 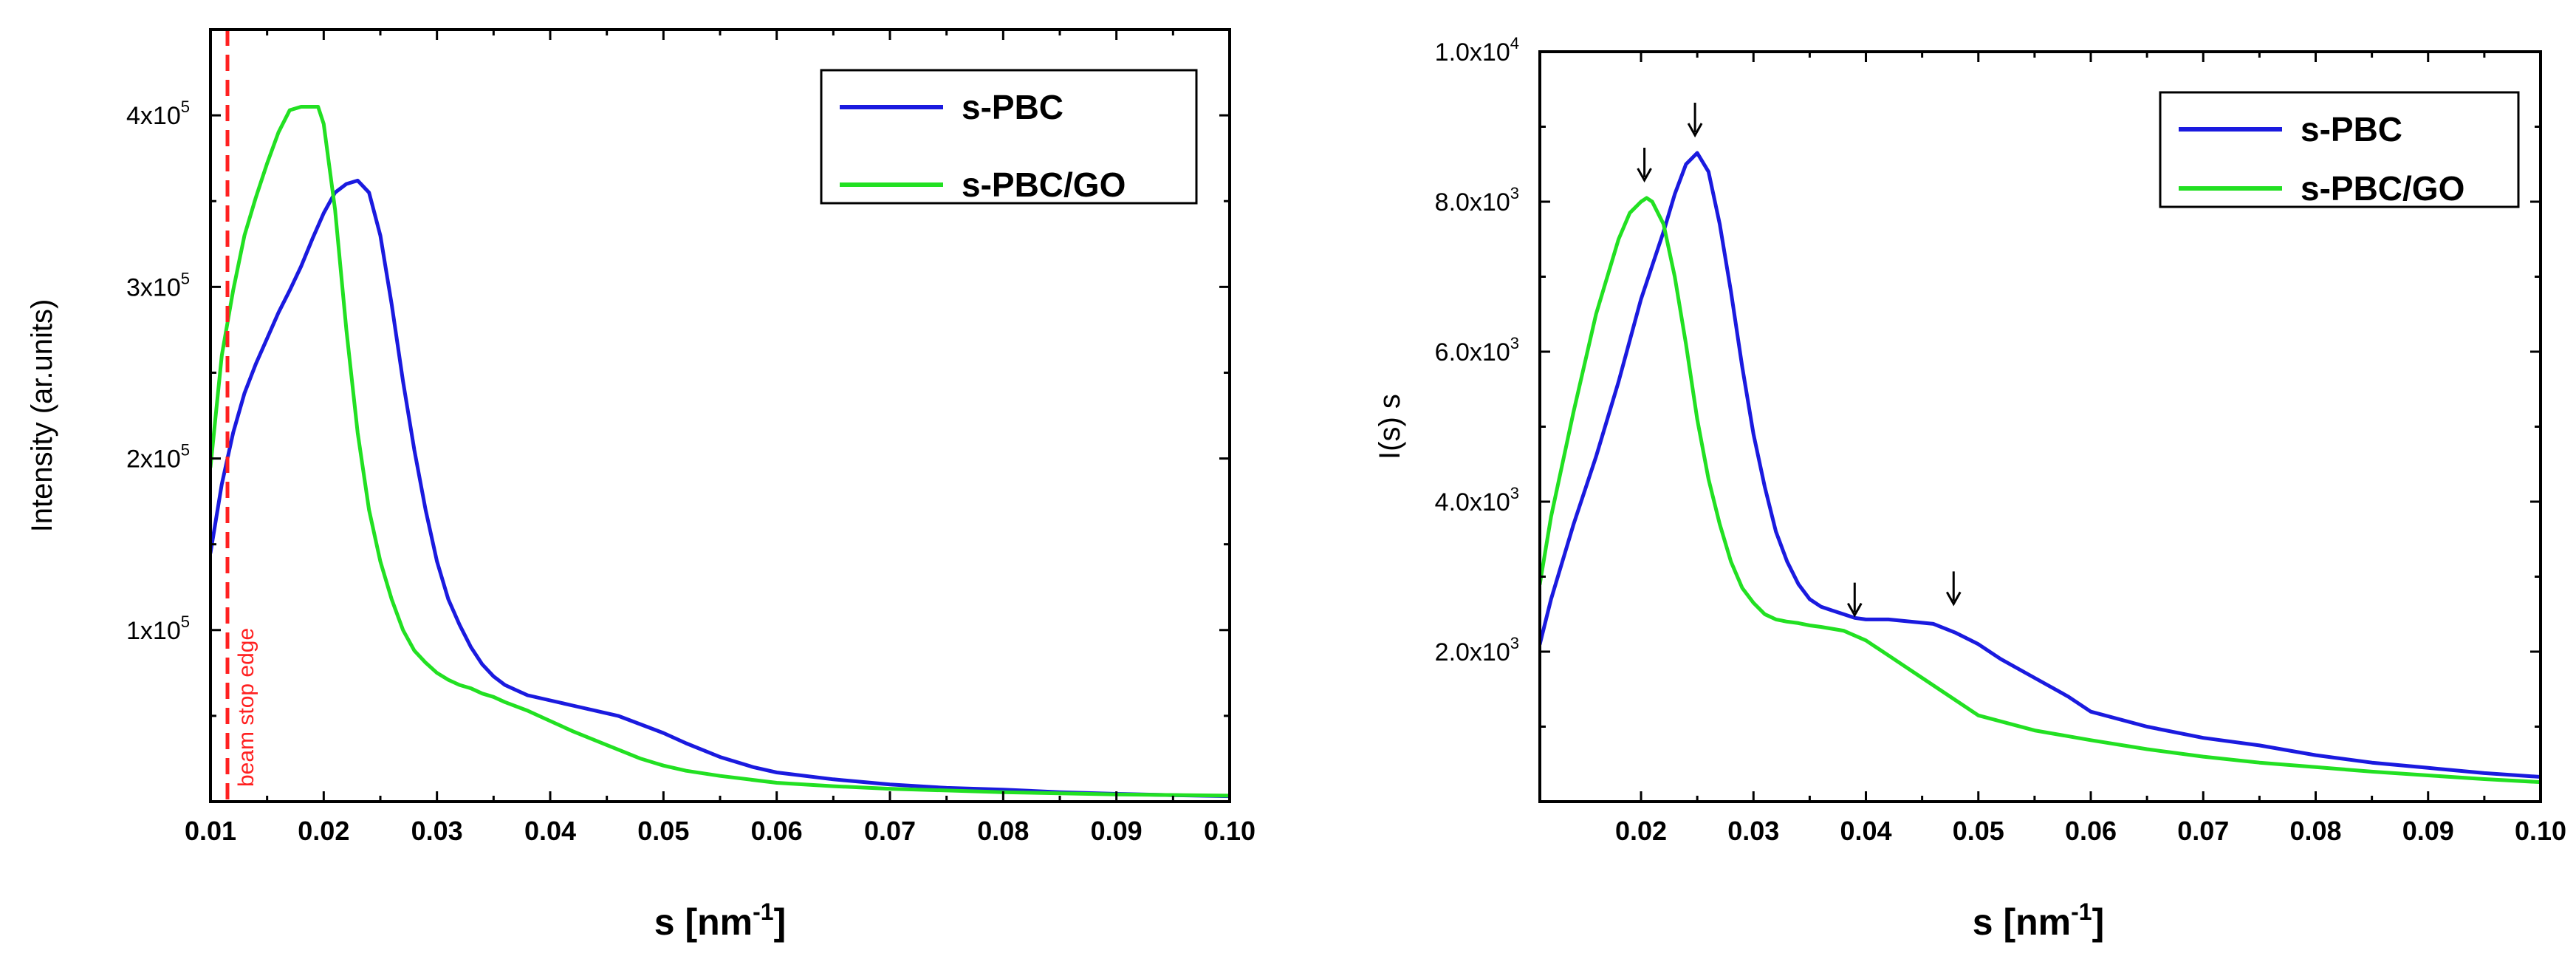 I want to click on y-tick-label: 6.0x10³, so click(x=1477, y=350).